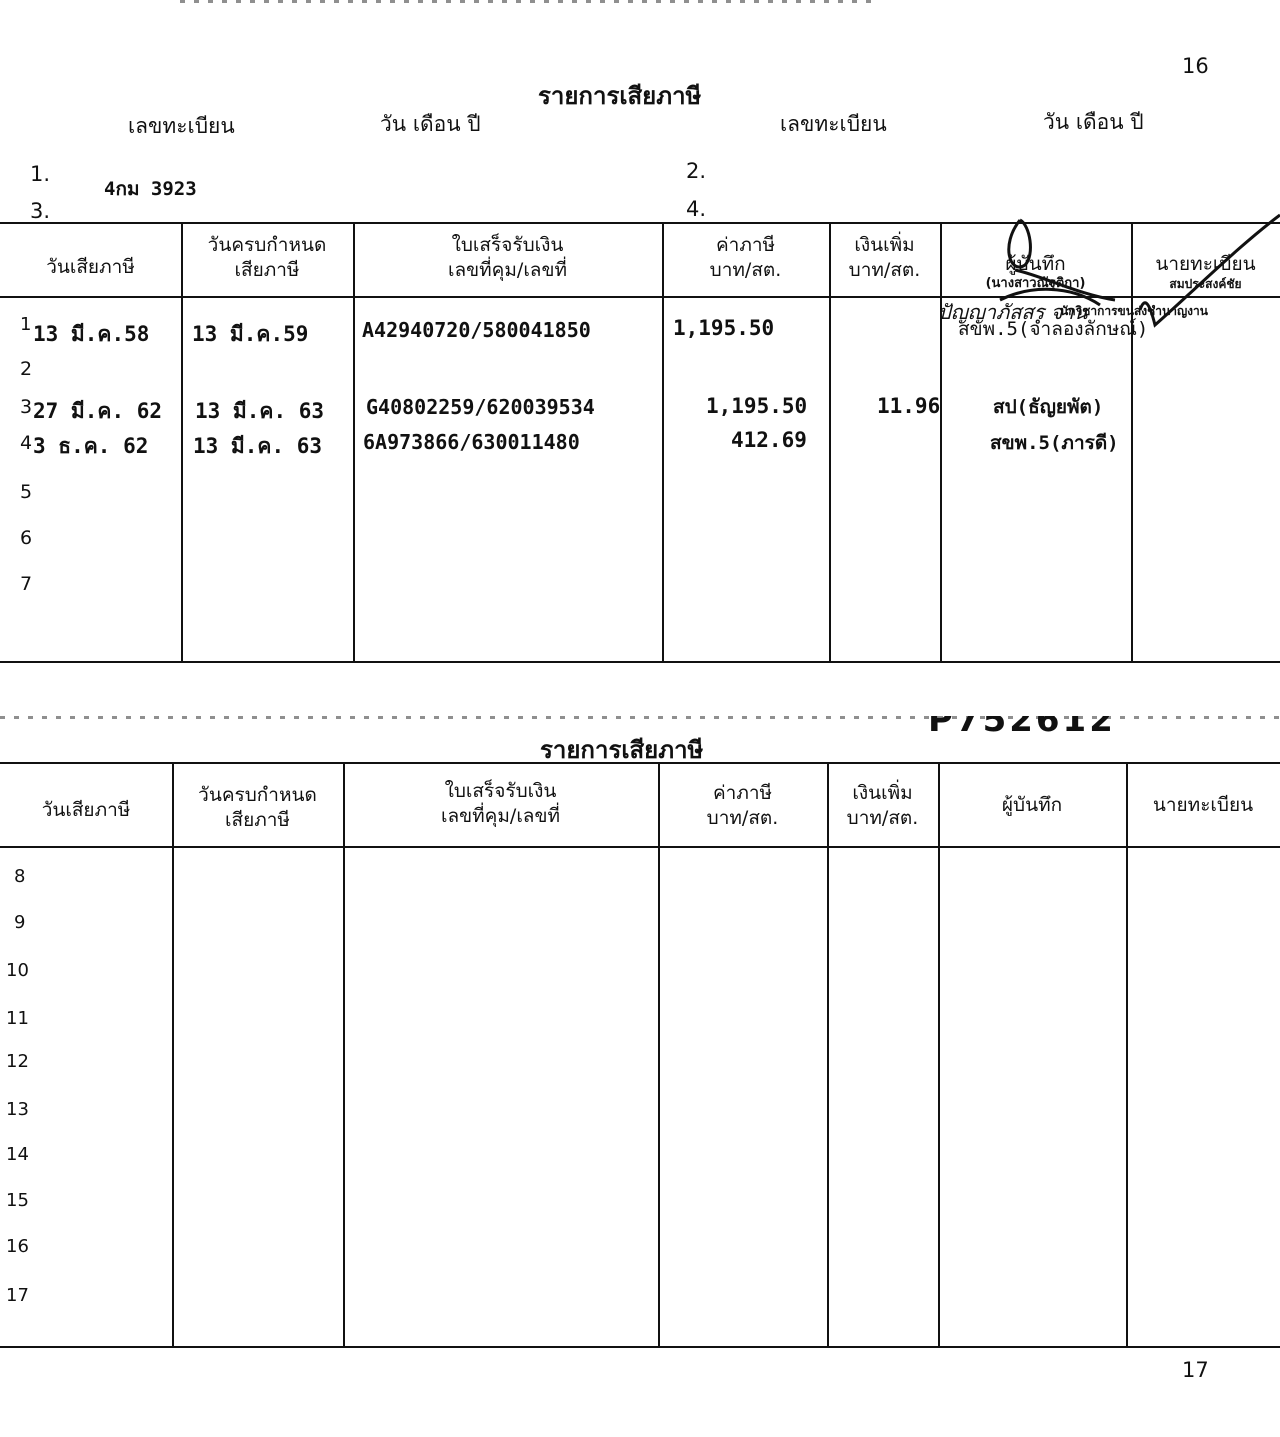 This screenshot has height=1437, width=1280. Describe the element at coordinates (17, 1018) in the screenshot. I see `row-number: 11` at that location.